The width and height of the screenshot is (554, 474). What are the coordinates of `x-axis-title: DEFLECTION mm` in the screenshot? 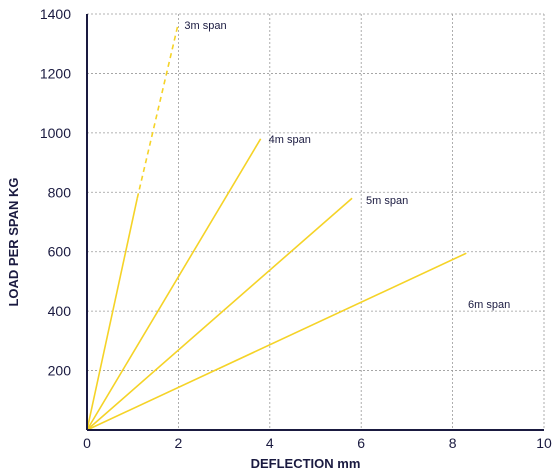 It's located at (306, 463).